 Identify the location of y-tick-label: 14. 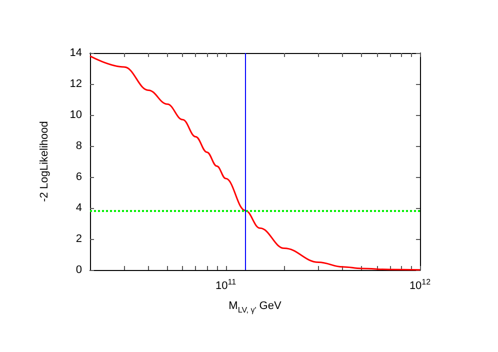
(76, 53).